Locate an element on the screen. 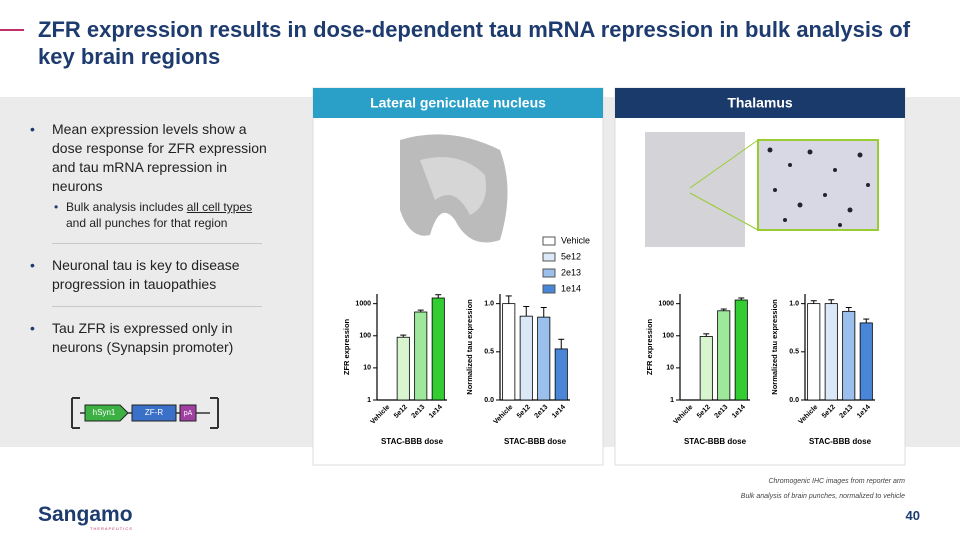 This screenshot has height=535, width=960. page-number: 40 is located at coordinates (912, 515).